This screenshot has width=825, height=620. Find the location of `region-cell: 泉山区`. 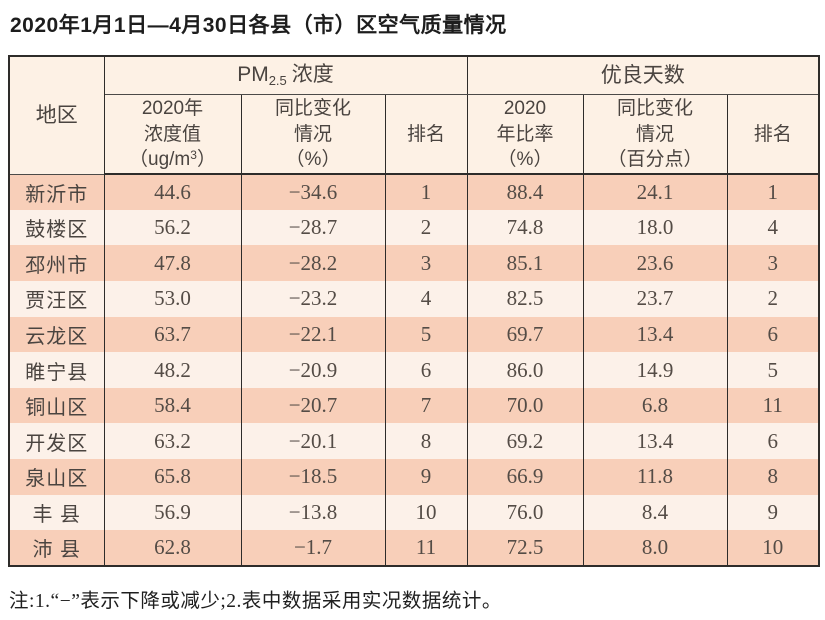

region-cell: 泉山区 is located at coordinates (56, 477).